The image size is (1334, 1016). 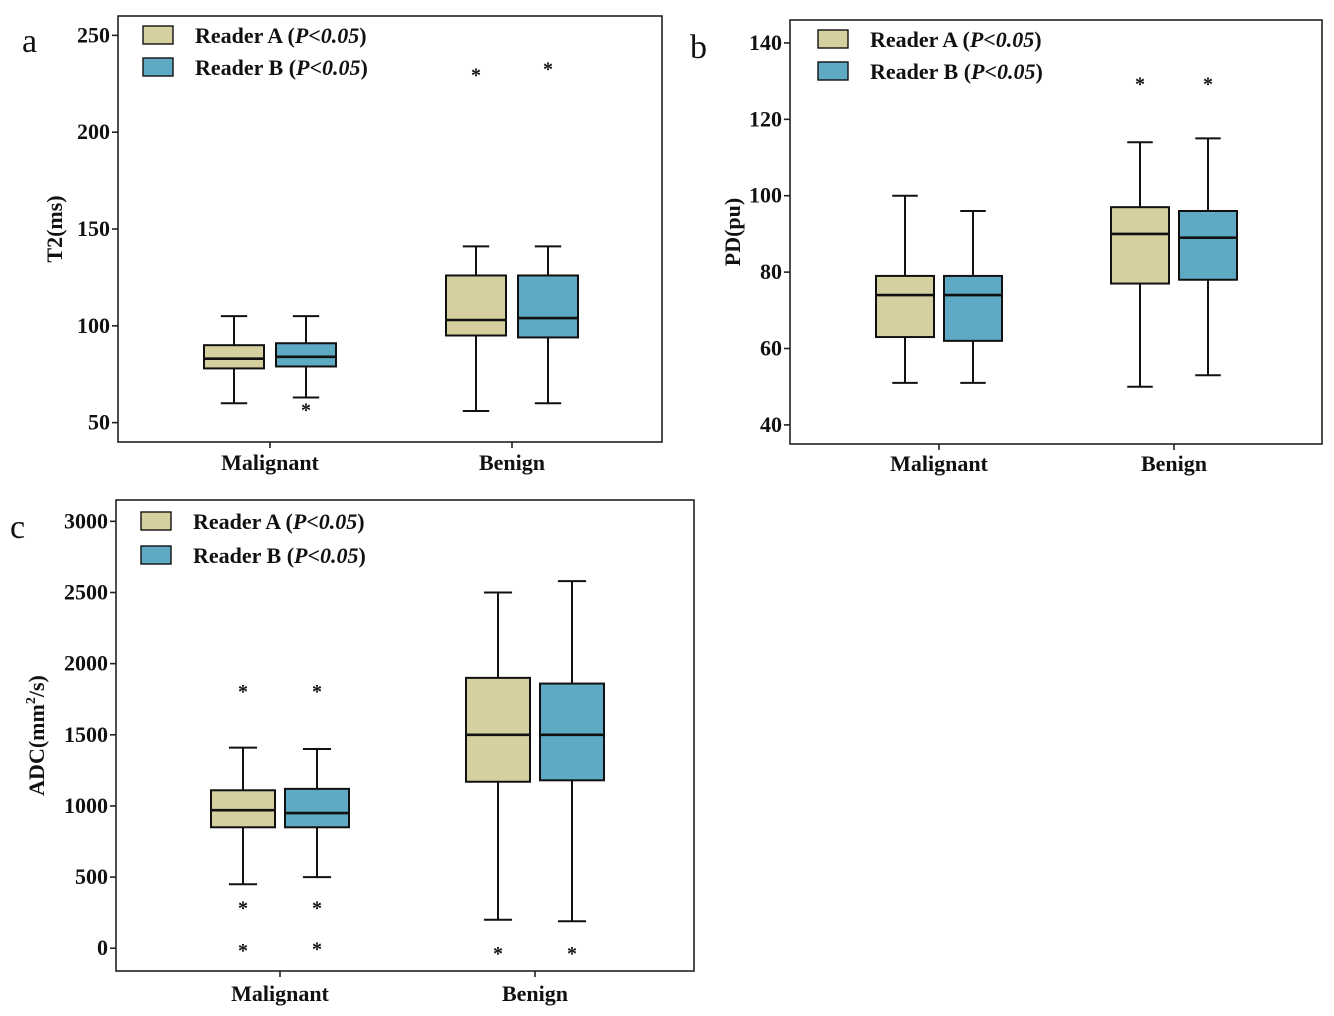 I want to click on y-tick-label: 2500, so click(x=86, y=591).